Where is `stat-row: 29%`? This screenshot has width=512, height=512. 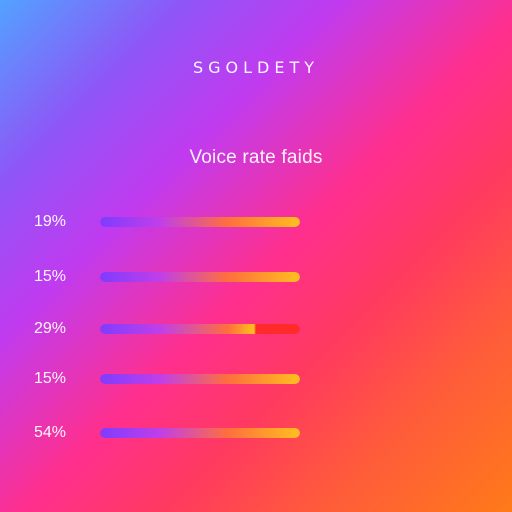 stat-row: 29% is located at coordinates (174, 329).